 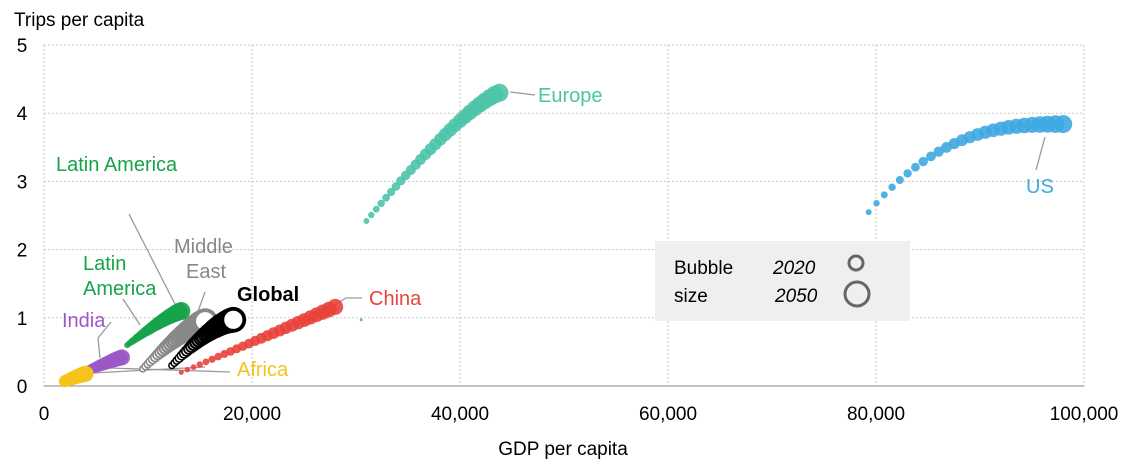 I want to click on china-label: China, so click(x=395, y=299).